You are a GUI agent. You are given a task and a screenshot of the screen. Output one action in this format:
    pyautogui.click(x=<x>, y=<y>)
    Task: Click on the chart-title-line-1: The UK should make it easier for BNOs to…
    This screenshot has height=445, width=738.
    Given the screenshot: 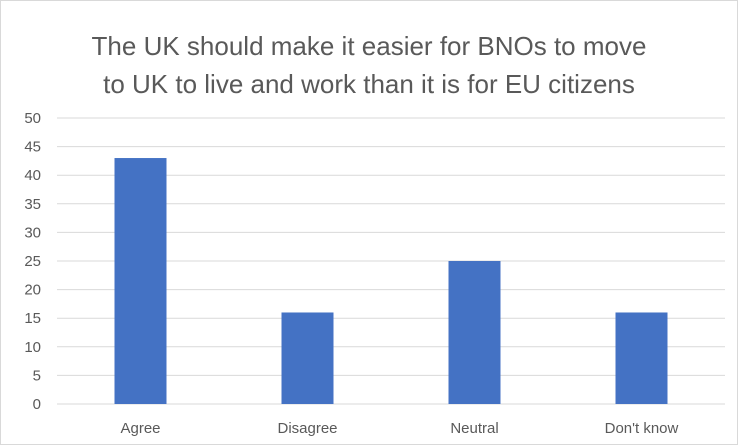 What is the action you would take?
    pyautogui.click(x=369, y=46)
    